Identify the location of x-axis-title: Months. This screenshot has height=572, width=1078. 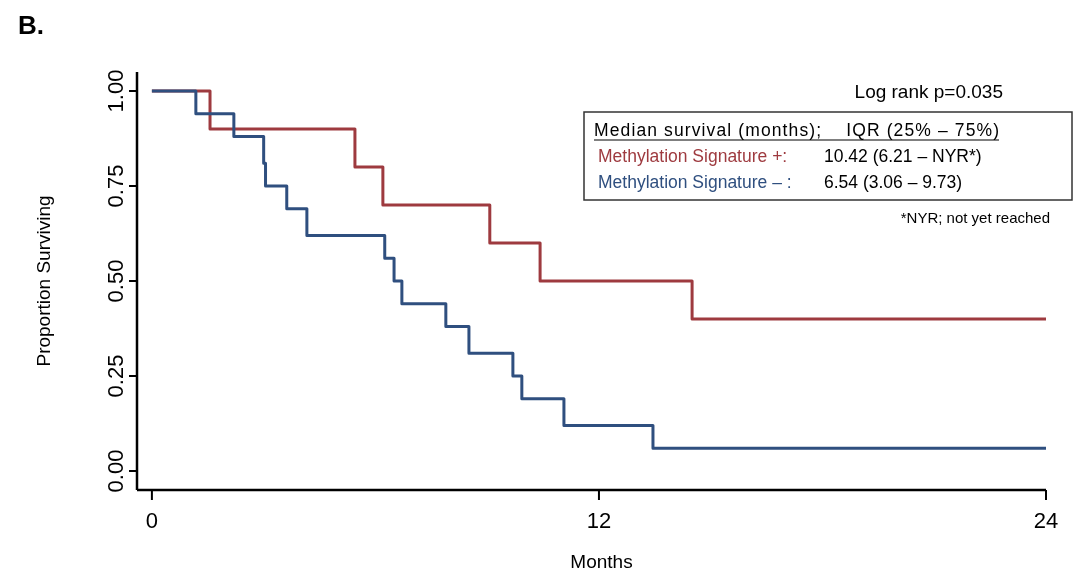
(601, 561).